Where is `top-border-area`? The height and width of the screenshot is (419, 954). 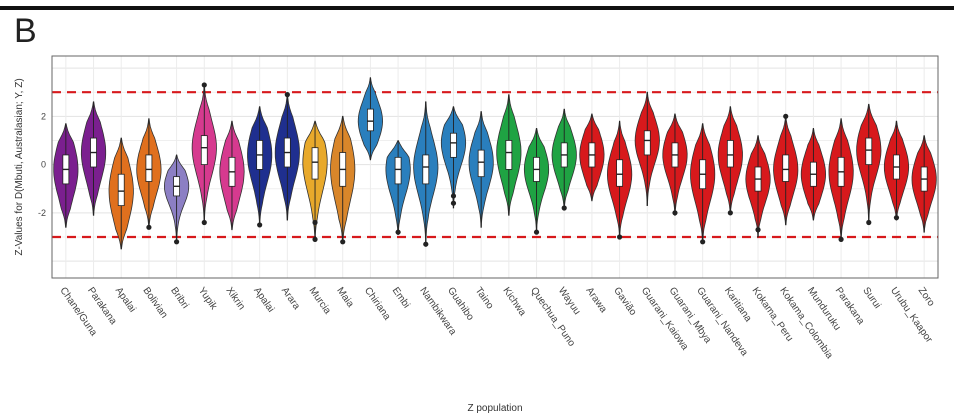 top-border-area is located at coordinates (477, 5).